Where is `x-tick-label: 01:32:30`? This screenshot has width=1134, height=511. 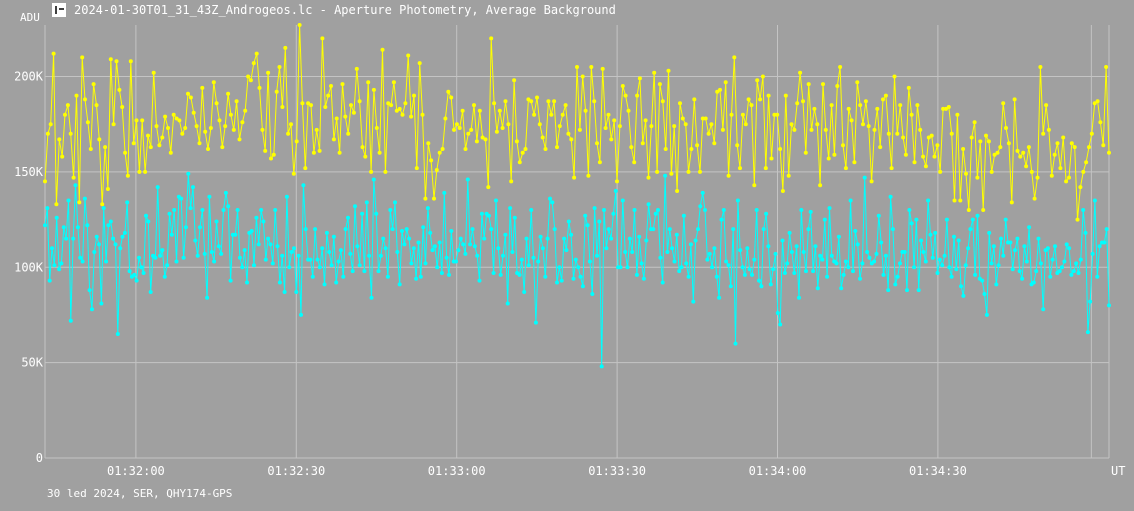
x-tick-label: 01:32:30 is located at coordinates (296, 471).